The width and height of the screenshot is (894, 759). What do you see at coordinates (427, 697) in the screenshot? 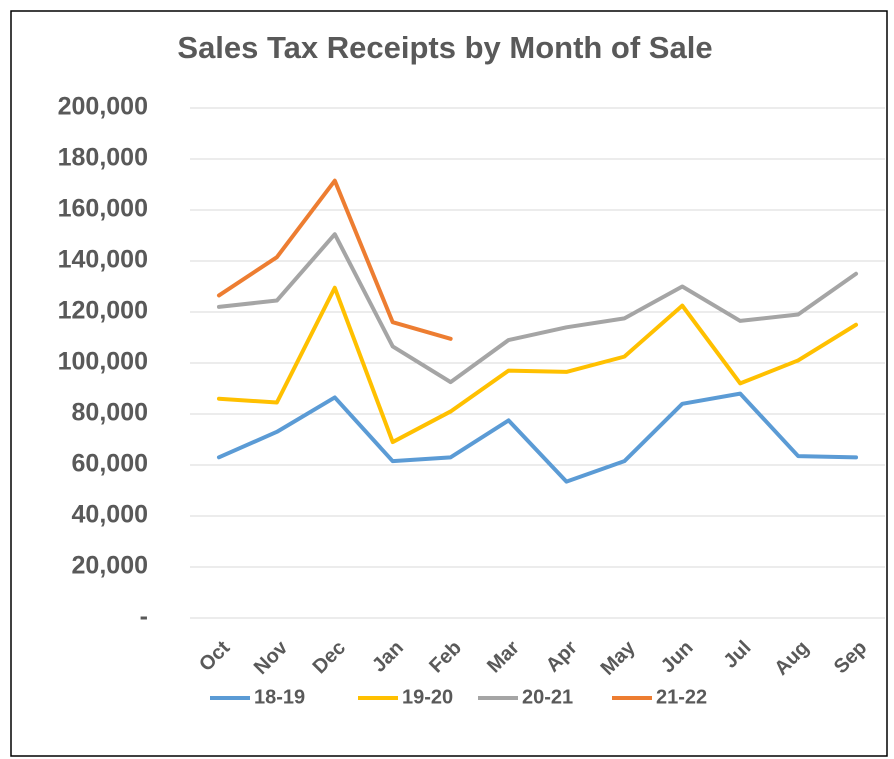
I see `legend-label: 19-20` at bounding box center [427, 697].